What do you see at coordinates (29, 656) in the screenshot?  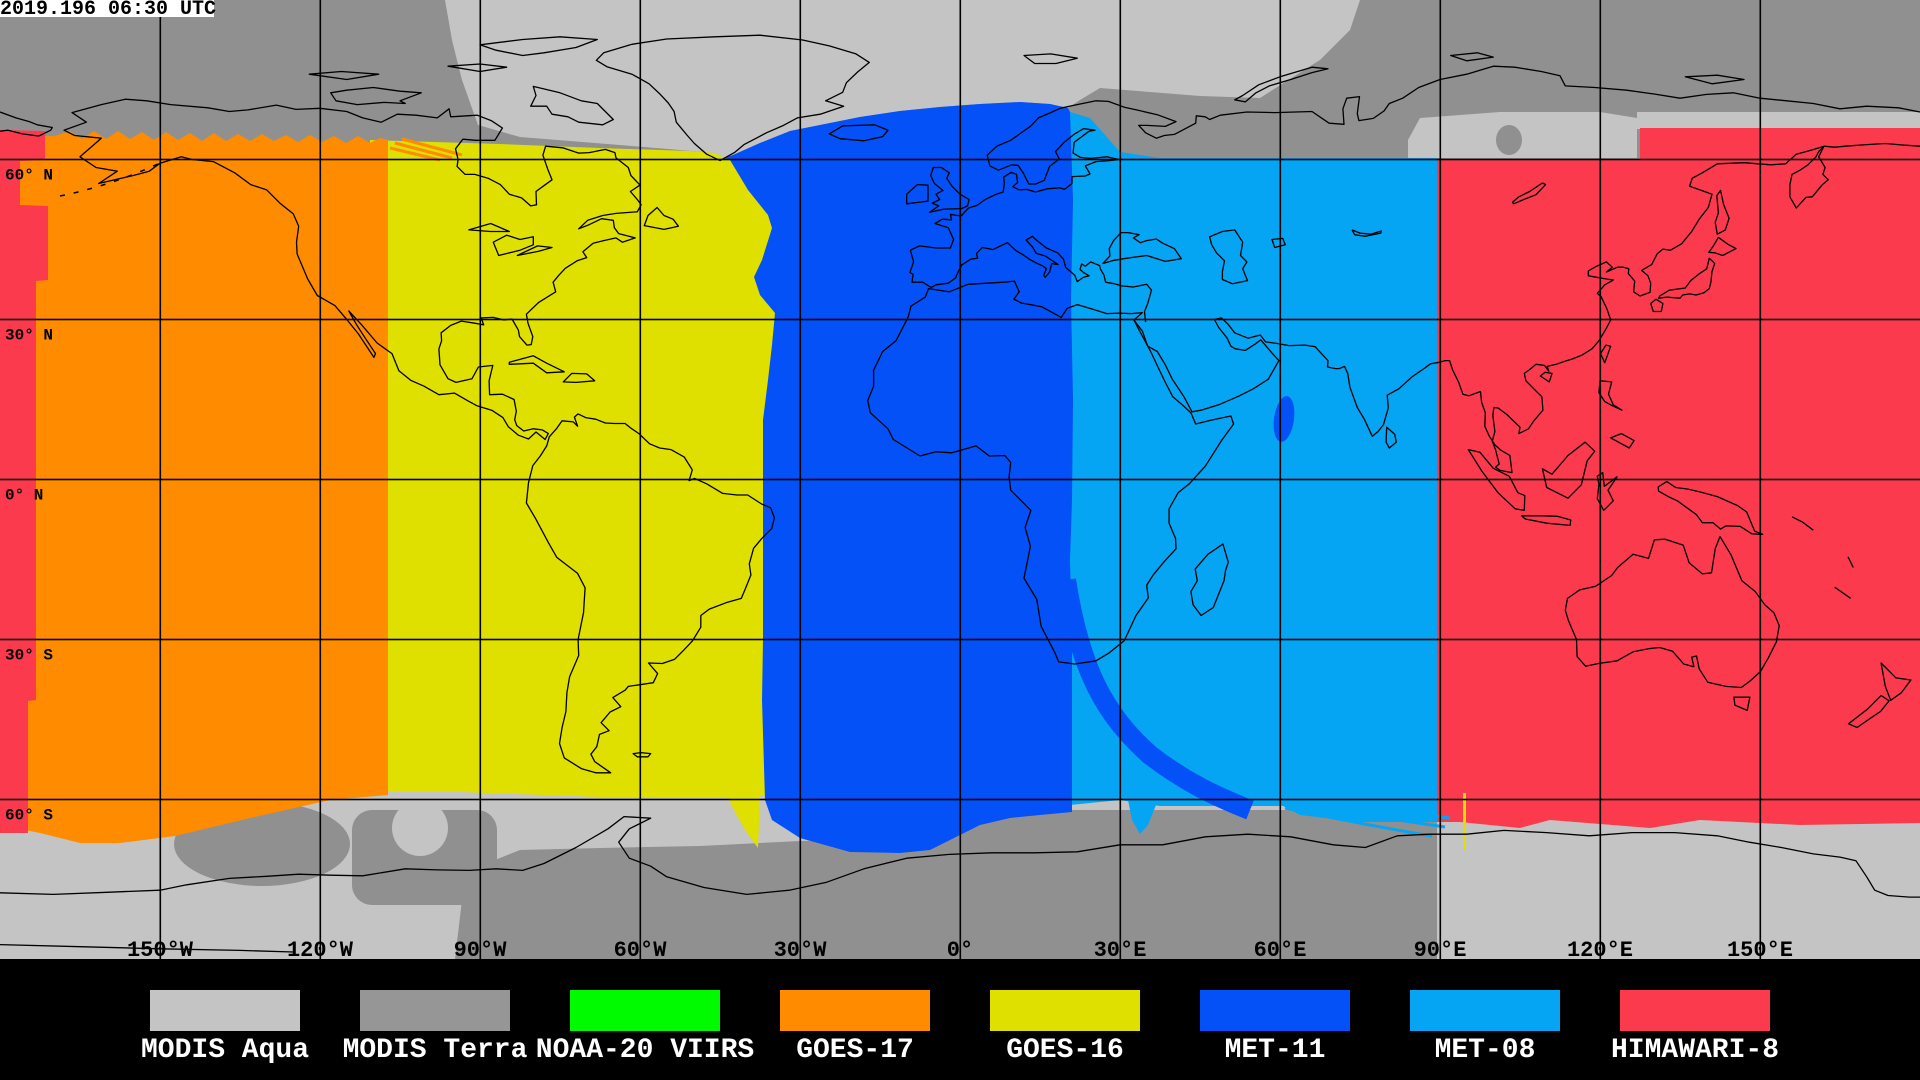 I see `svg-text: 30° S` at bounding box center [29, 656].